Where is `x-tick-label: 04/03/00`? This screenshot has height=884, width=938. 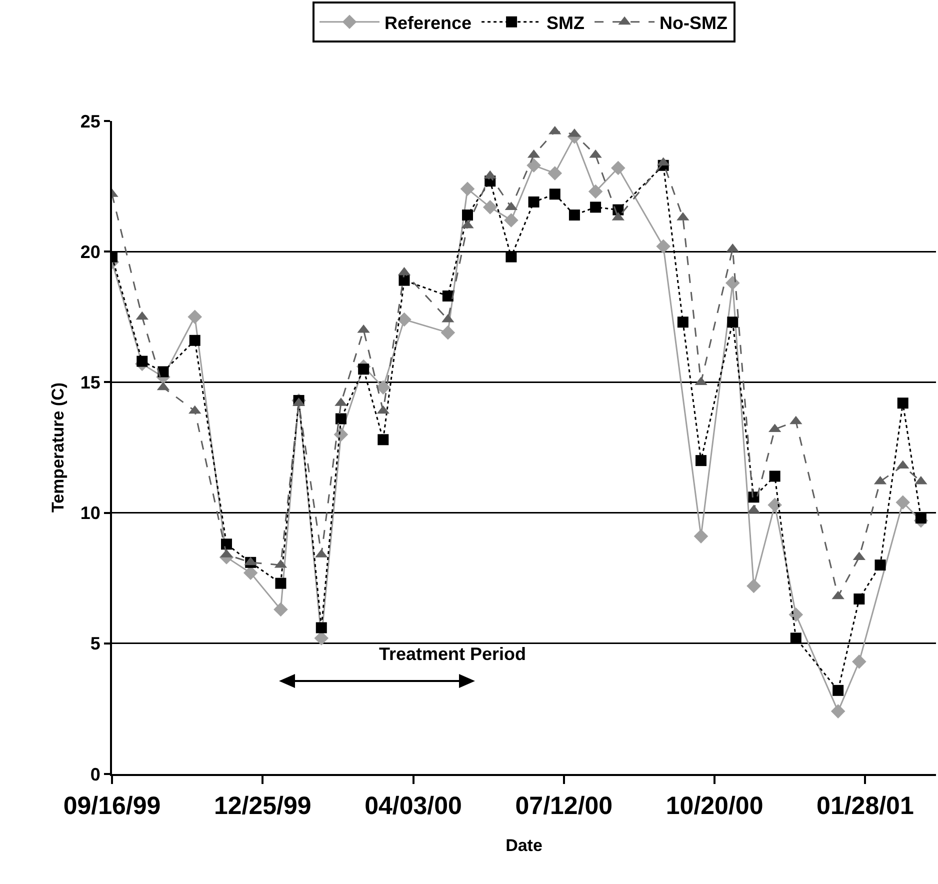
x-tick-label: 04/03/00 is located at coordinates (413, 806).